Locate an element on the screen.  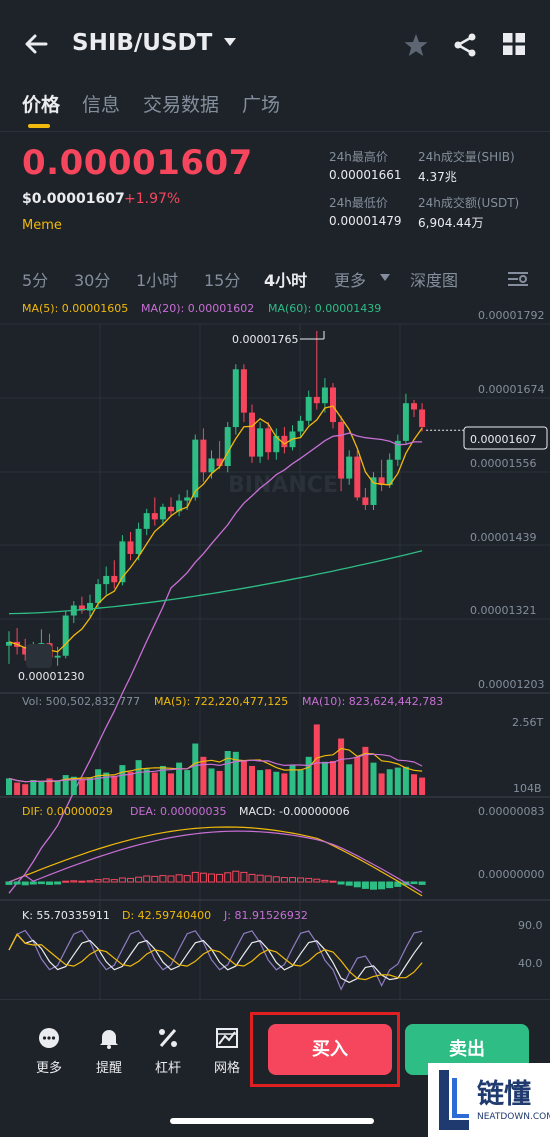
volume-ma10-label: MA(10): 823,624,442,783 is located at coordinates (372, 701).